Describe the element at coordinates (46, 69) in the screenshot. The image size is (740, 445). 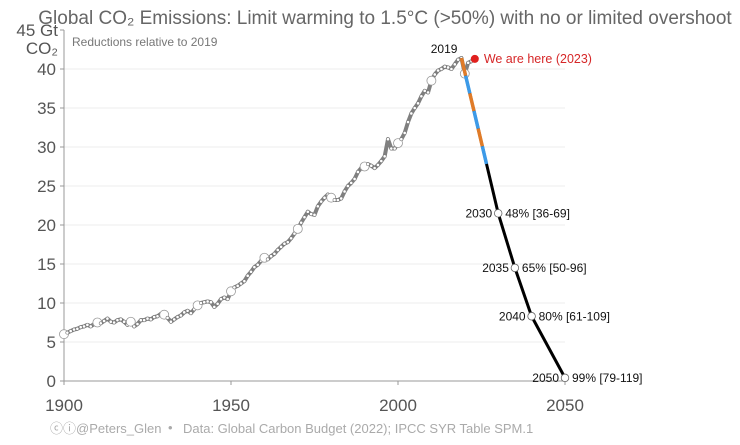
I see `y-tick-label: 40` at that location.